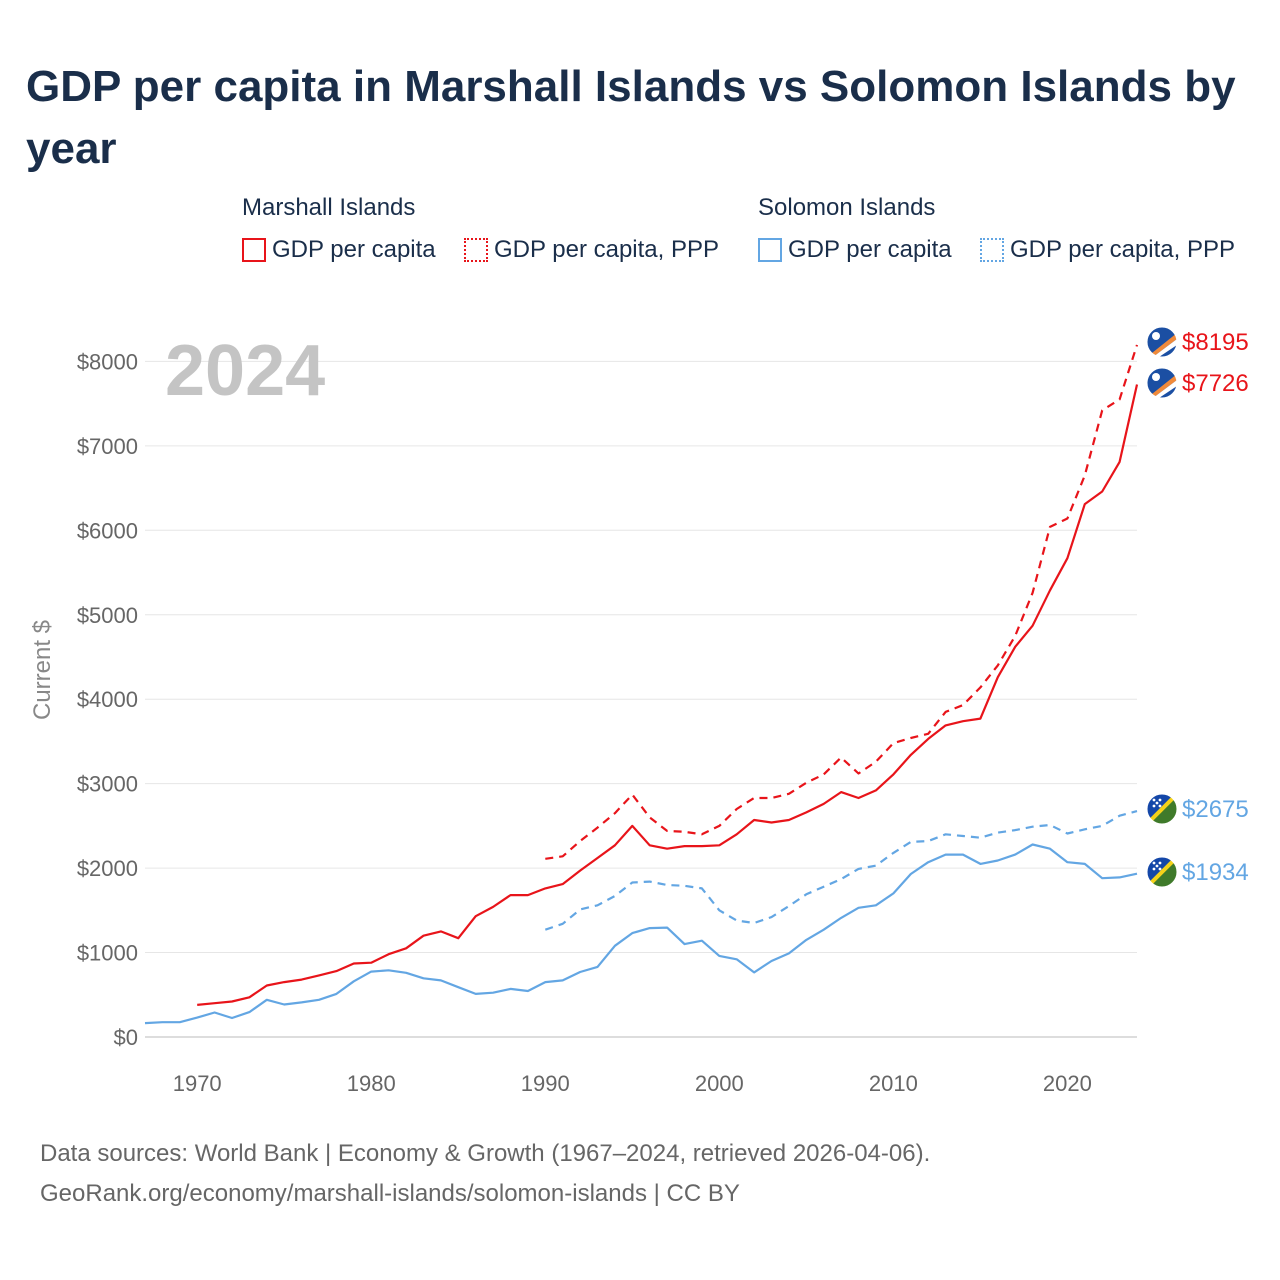  What do you see at coordinates (329, 207) in the screenshot?
I see `legend-group-marshall: Marshall Islands` at bounding box center [329, 207].